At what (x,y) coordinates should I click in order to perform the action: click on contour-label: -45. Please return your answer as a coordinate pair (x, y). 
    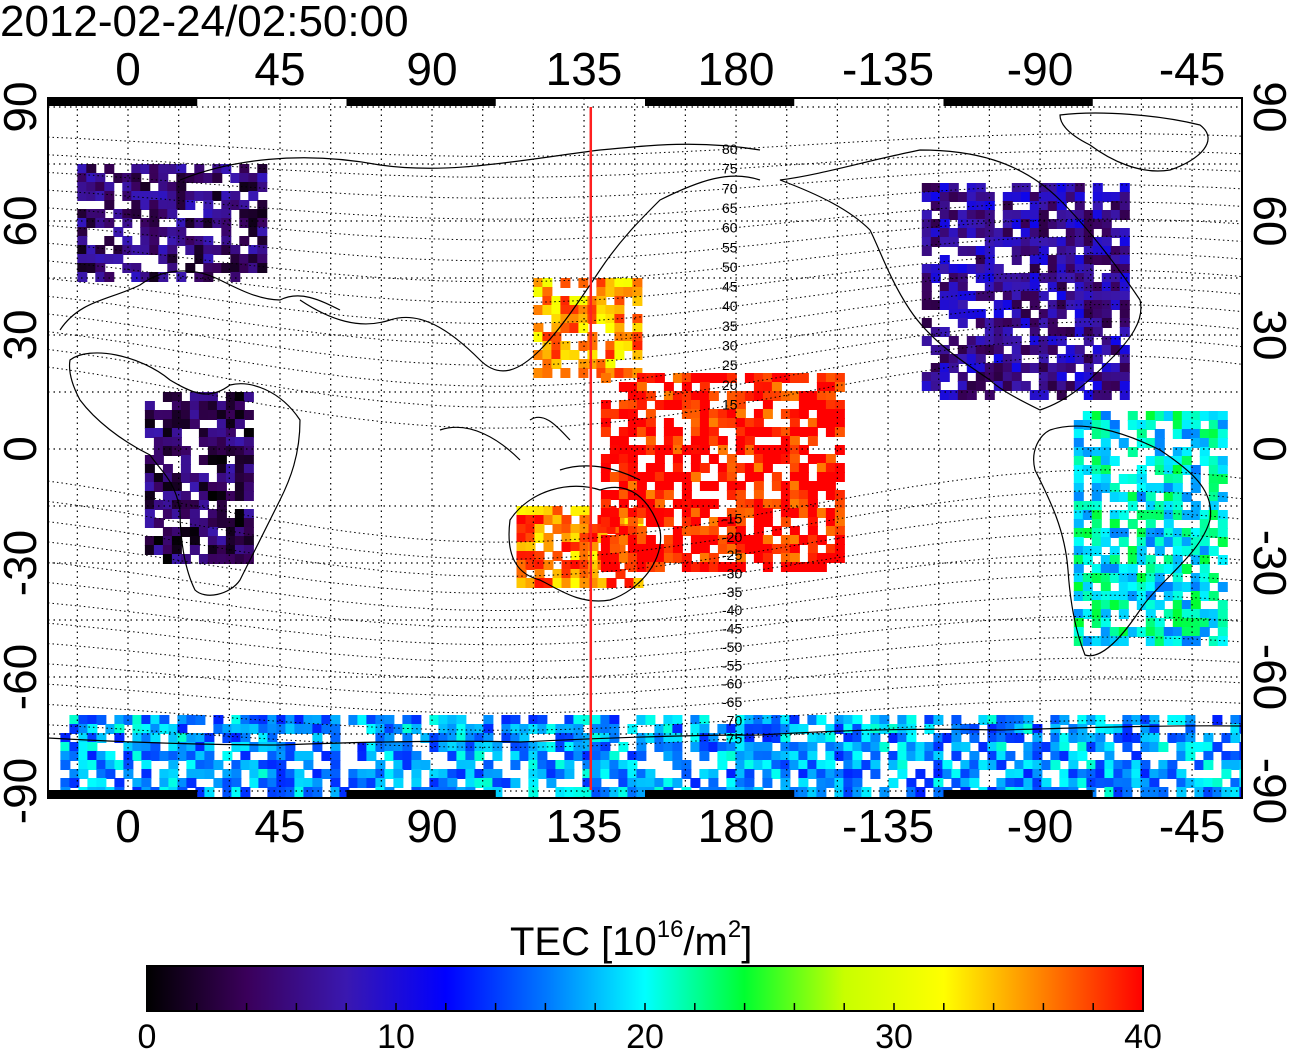
    Looking at the image, I should click on (732, 629).